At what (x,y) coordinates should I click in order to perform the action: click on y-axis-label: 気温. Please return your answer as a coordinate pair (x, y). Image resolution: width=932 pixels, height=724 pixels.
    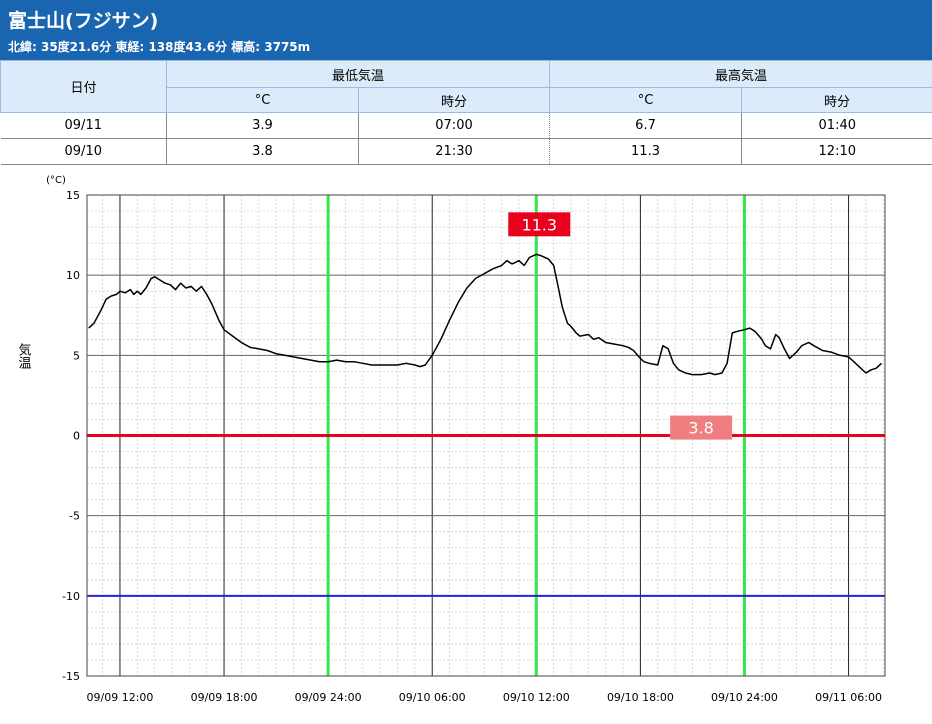
    Looking at the image, I should click on (24, 355).